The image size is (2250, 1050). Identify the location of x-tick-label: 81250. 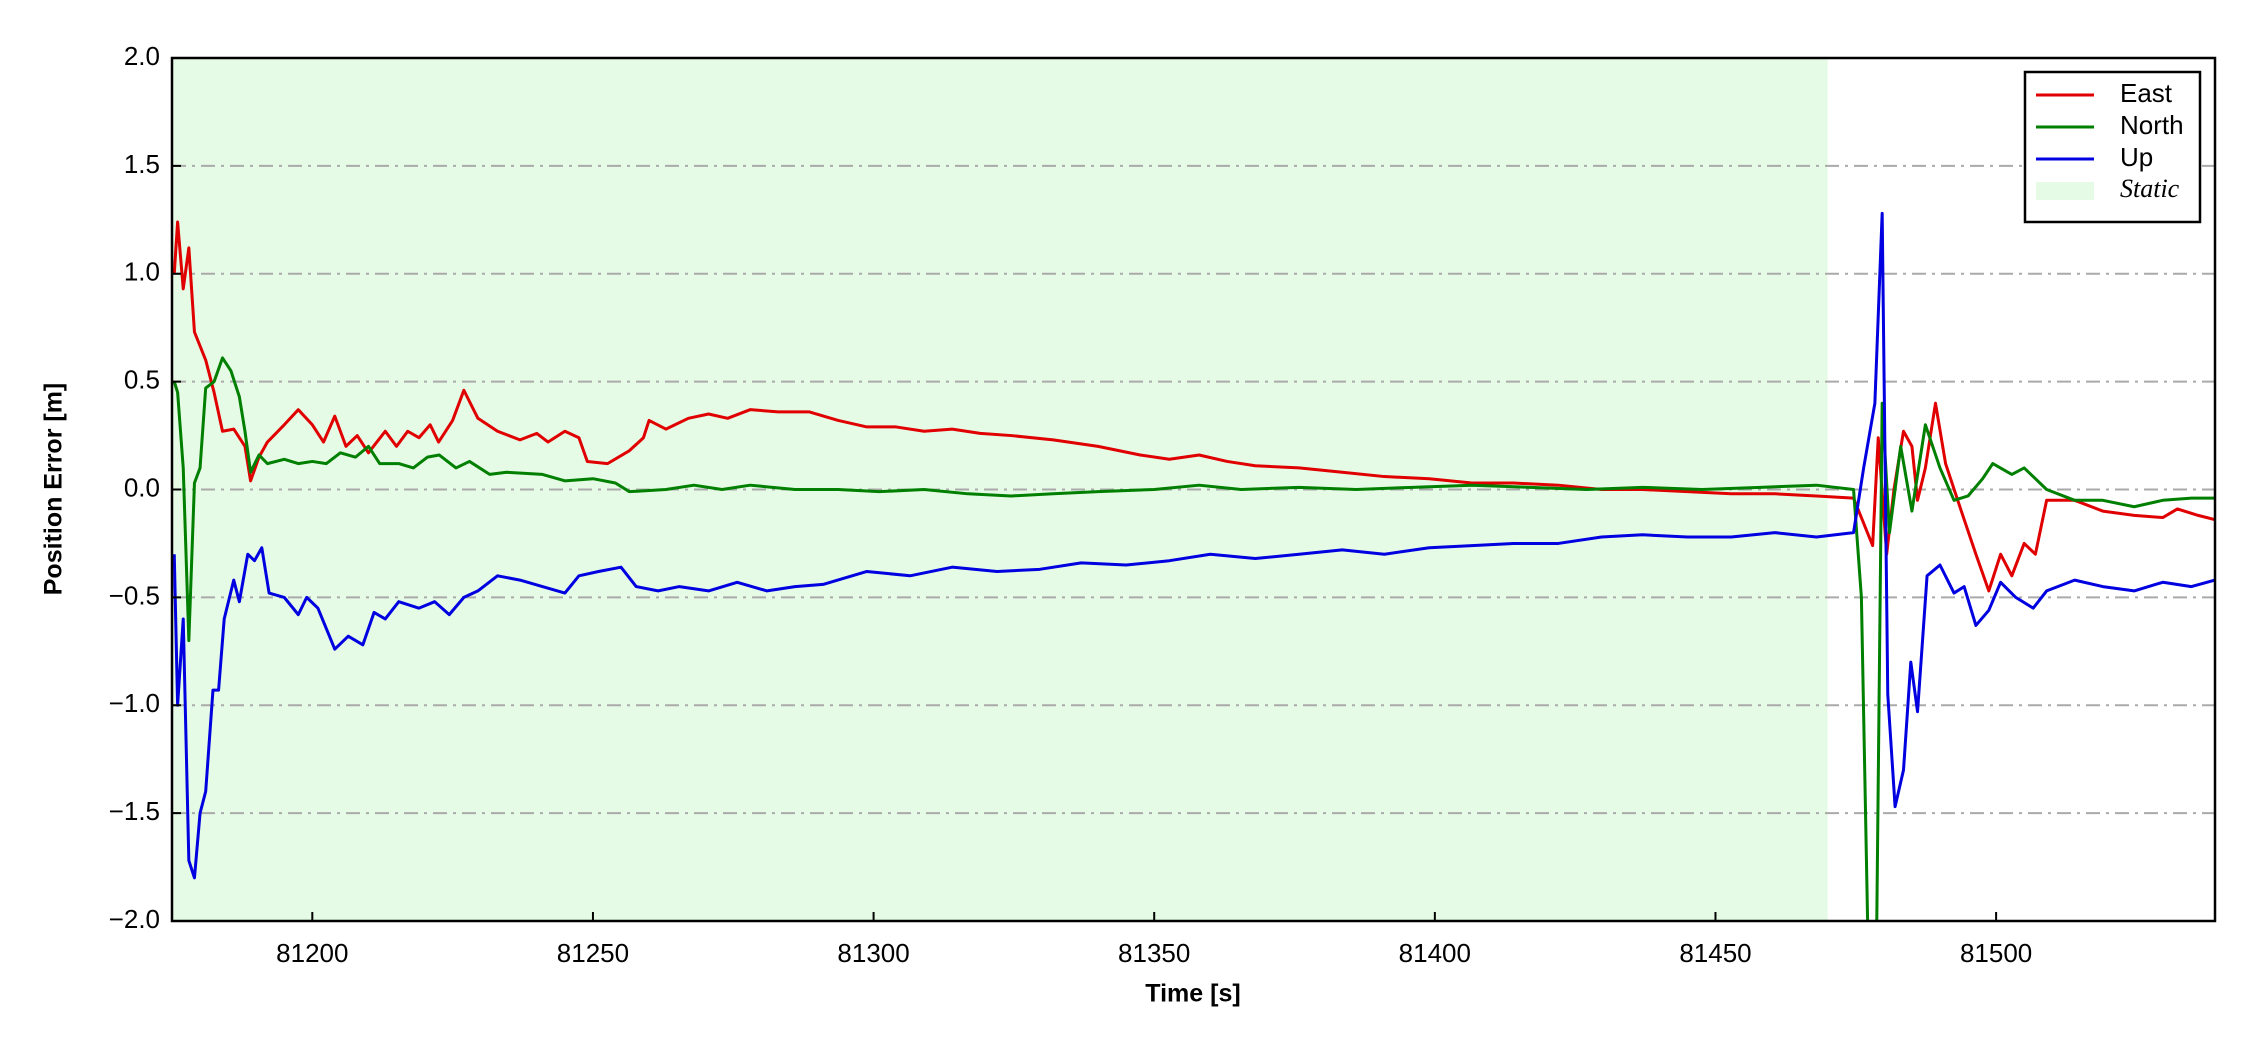
(593, 953).